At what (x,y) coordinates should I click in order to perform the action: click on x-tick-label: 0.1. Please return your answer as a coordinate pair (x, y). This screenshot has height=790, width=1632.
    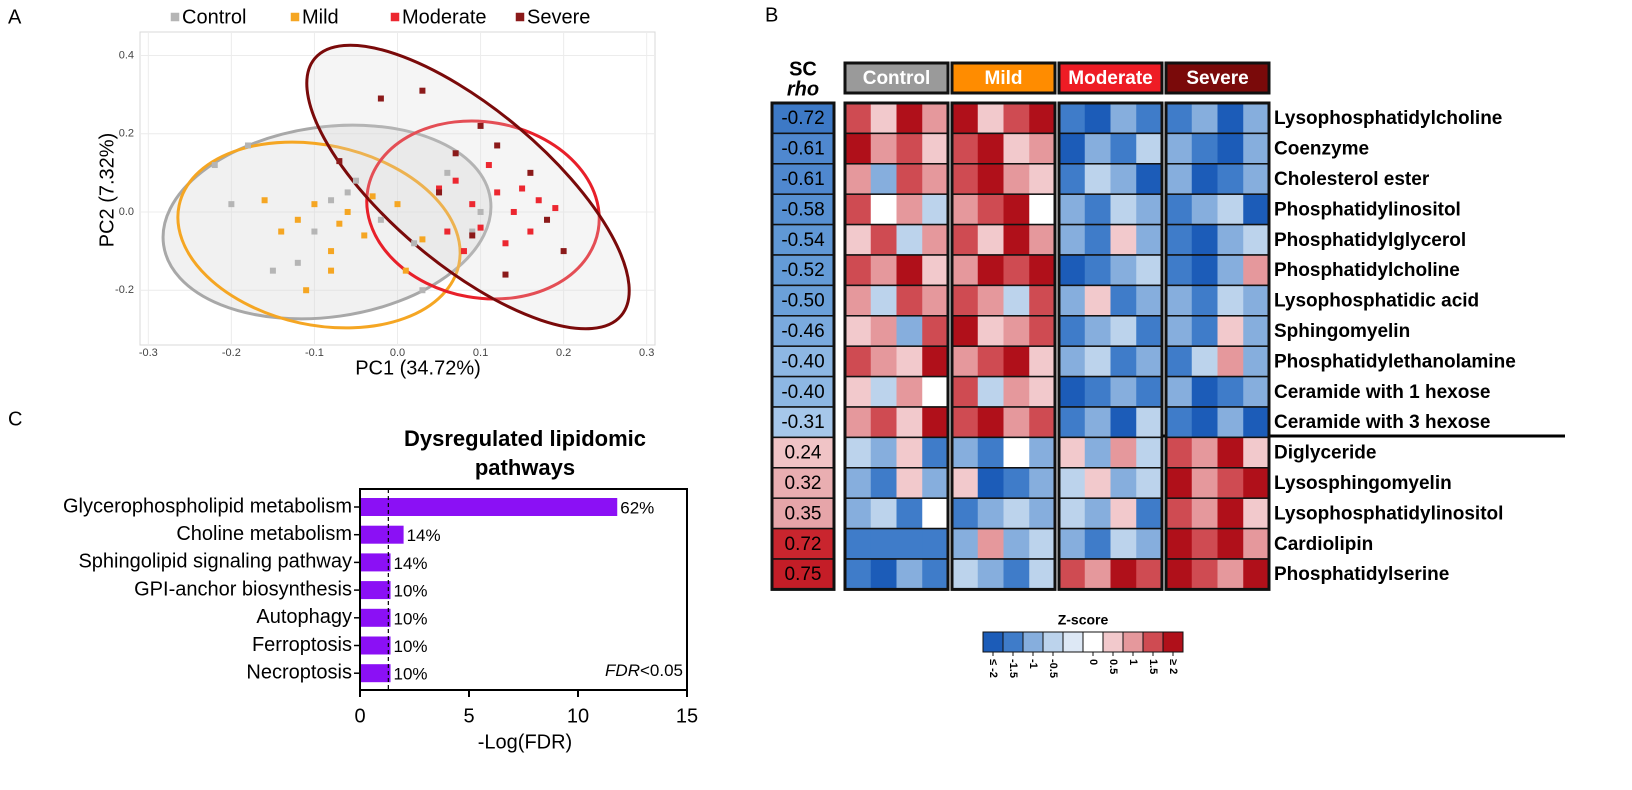
    Looking at the image, I should click on (480, 353).